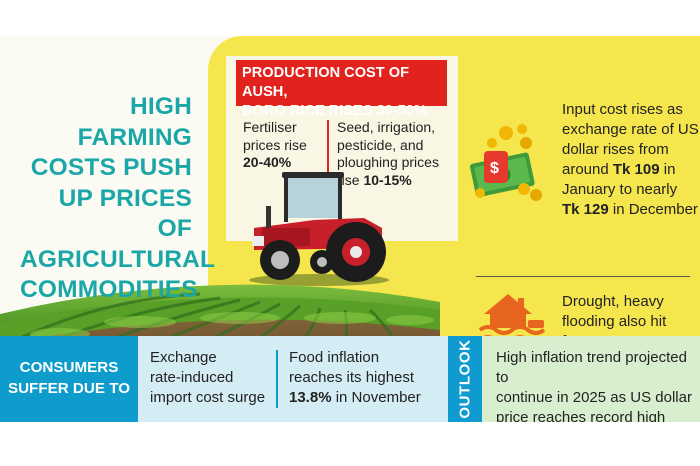 This screenshot has height=466, width=700. What do you see at coordinates (275, 144) in the screenshot?
I see `fertiliser-line: prices rise` at bounding box center [275, 144].